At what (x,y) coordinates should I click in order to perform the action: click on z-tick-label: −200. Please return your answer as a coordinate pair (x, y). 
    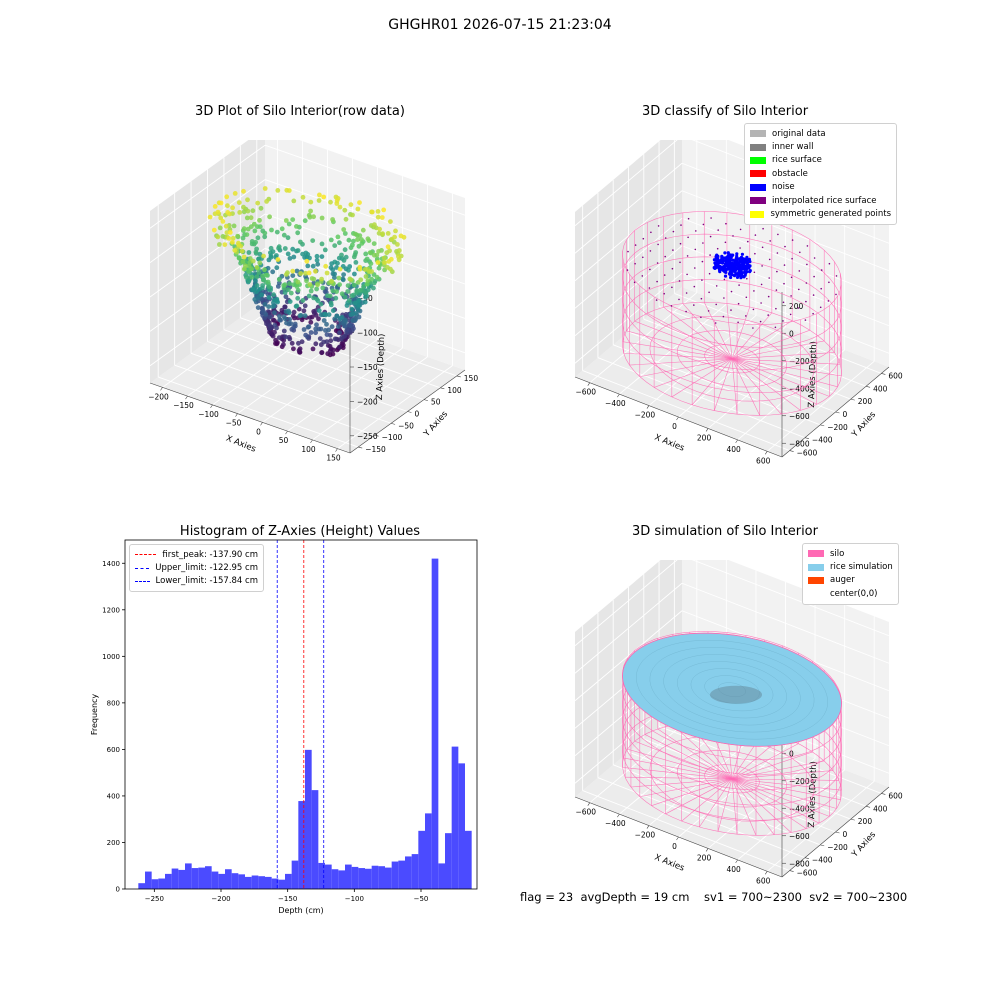
    Looking at the image, I should click on (799, 781).